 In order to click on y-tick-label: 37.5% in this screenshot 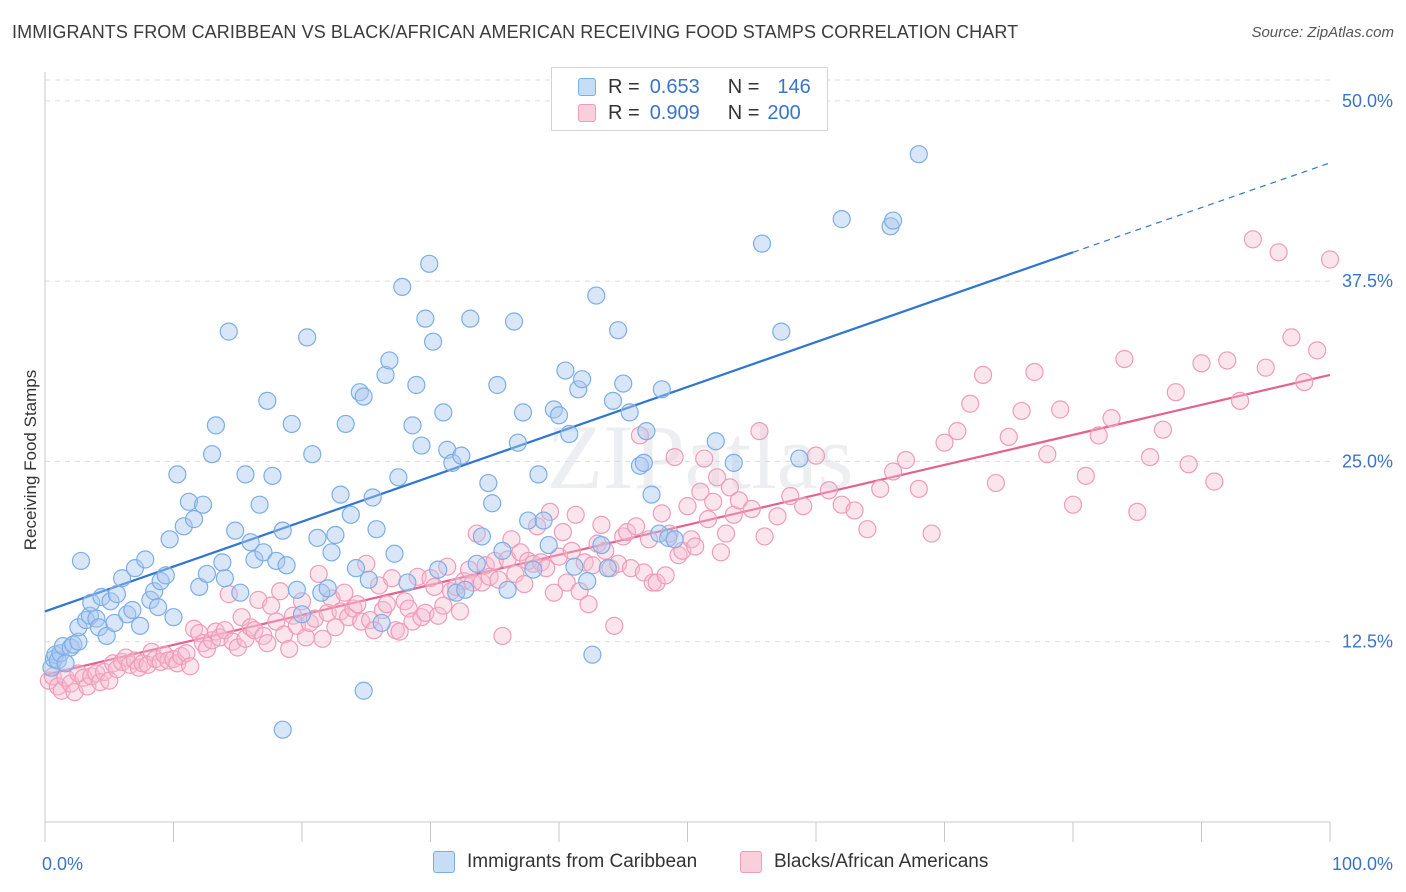, I will do `click(1367, 281)`.